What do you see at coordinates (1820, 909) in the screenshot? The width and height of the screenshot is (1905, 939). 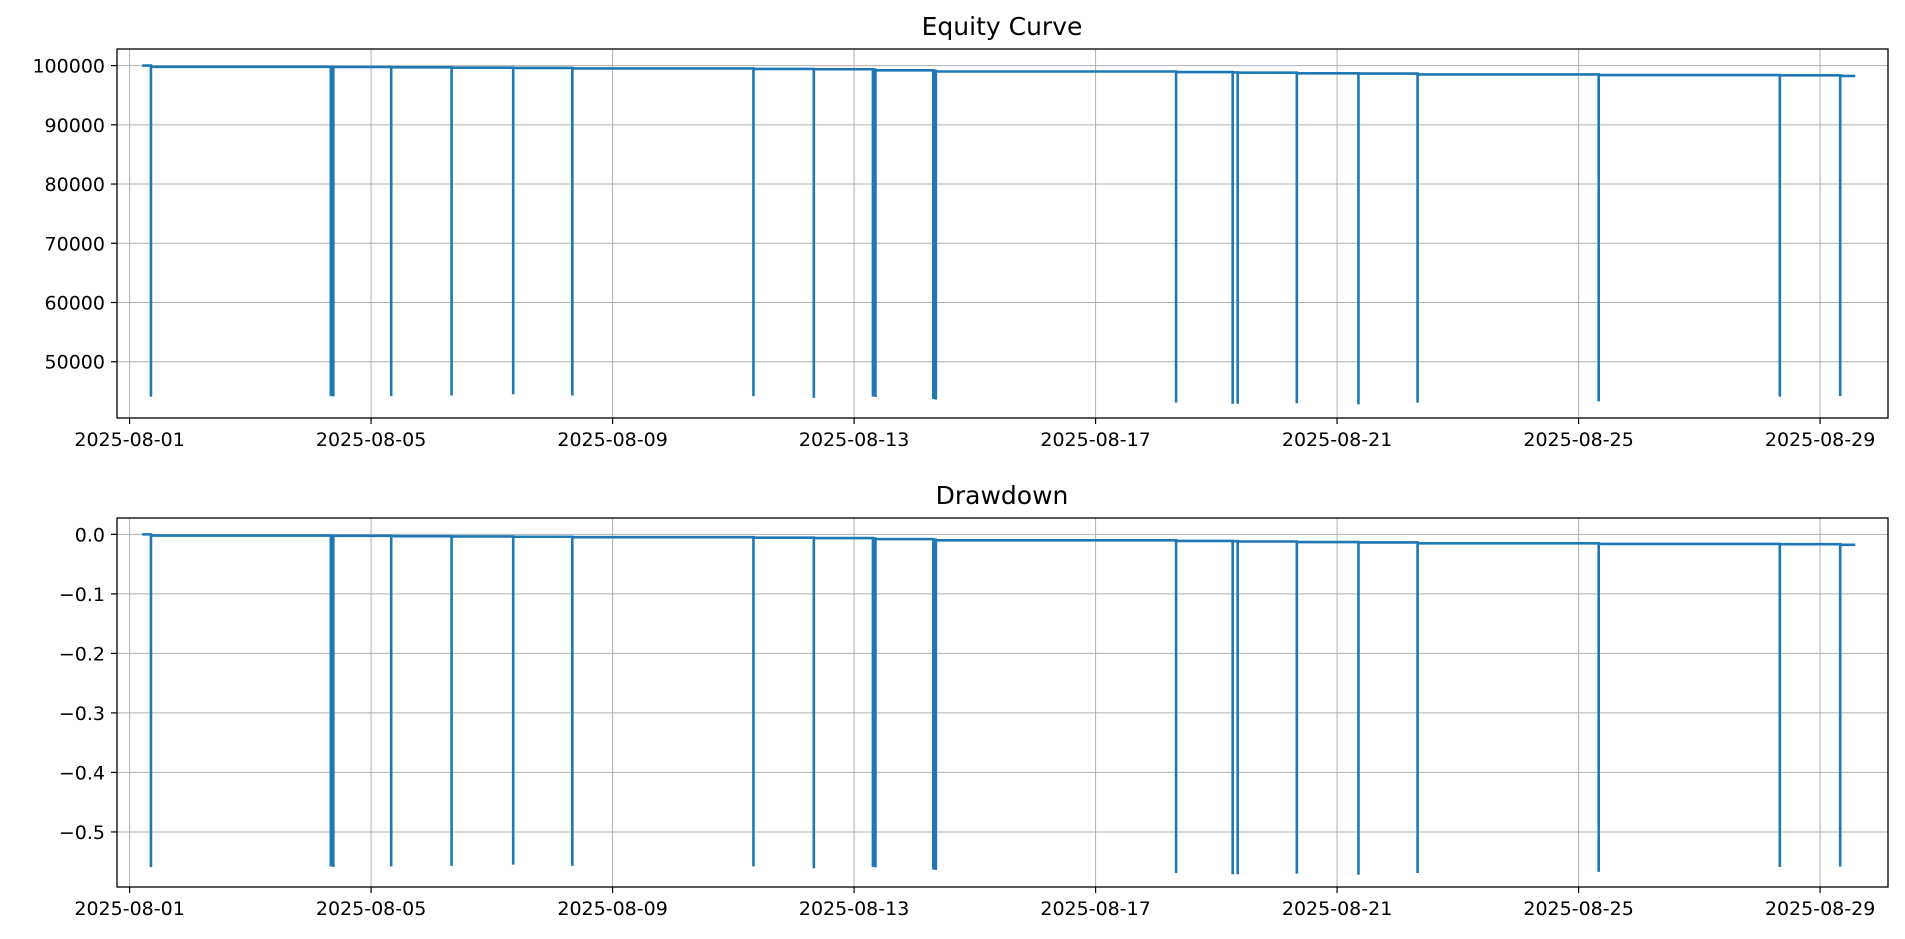 I see `drawdown-x-tick-label: 2025-08-29` at bounding box center [1820, 909].